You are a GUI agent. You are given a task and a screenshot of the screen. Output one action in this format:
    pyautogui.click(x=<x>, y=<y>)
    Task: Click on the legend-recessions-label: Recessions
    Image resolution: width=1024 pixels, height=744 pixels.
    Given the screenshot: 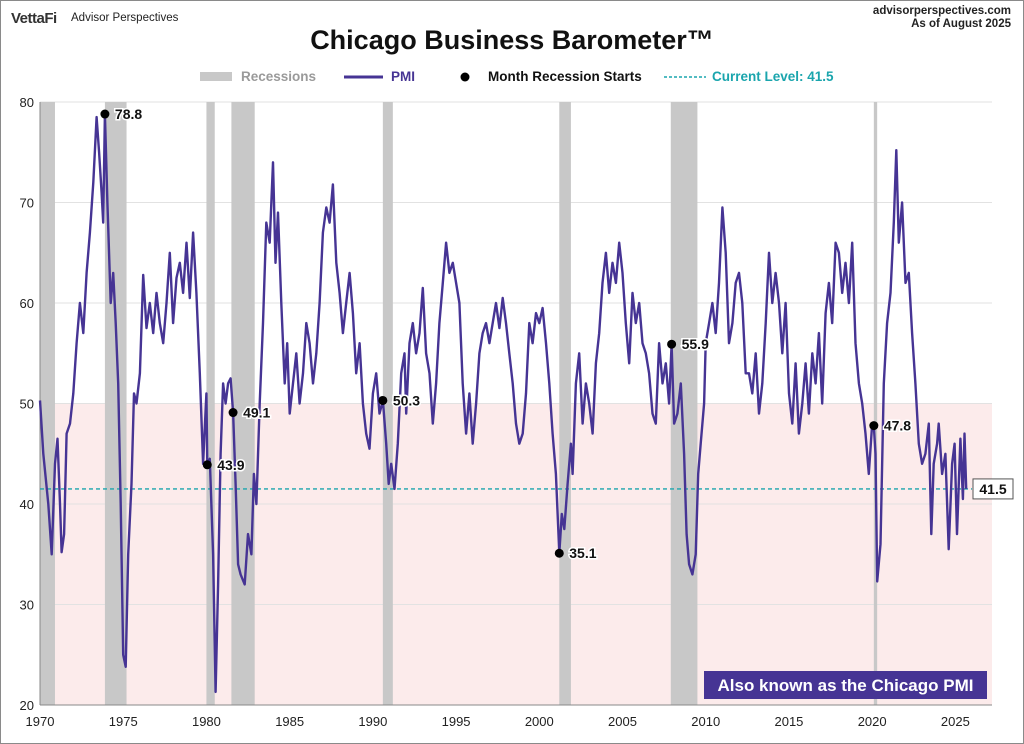 What is the action you would take?
    pyautogui.click(x=278, y=76)
    